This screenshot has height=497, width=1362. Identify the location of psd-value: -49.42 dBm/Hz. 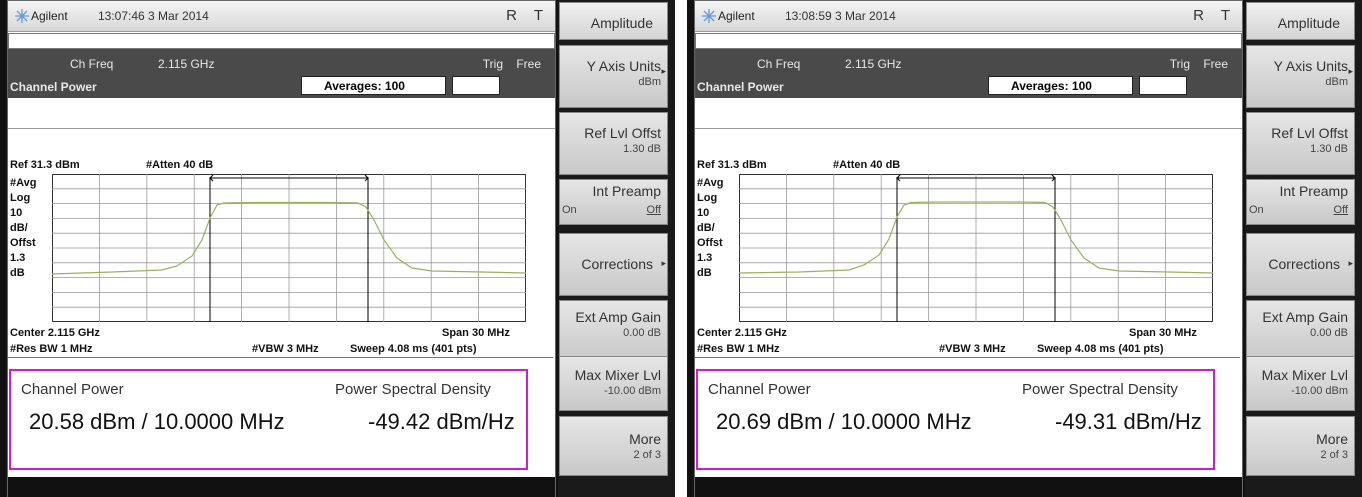
(441, 421).